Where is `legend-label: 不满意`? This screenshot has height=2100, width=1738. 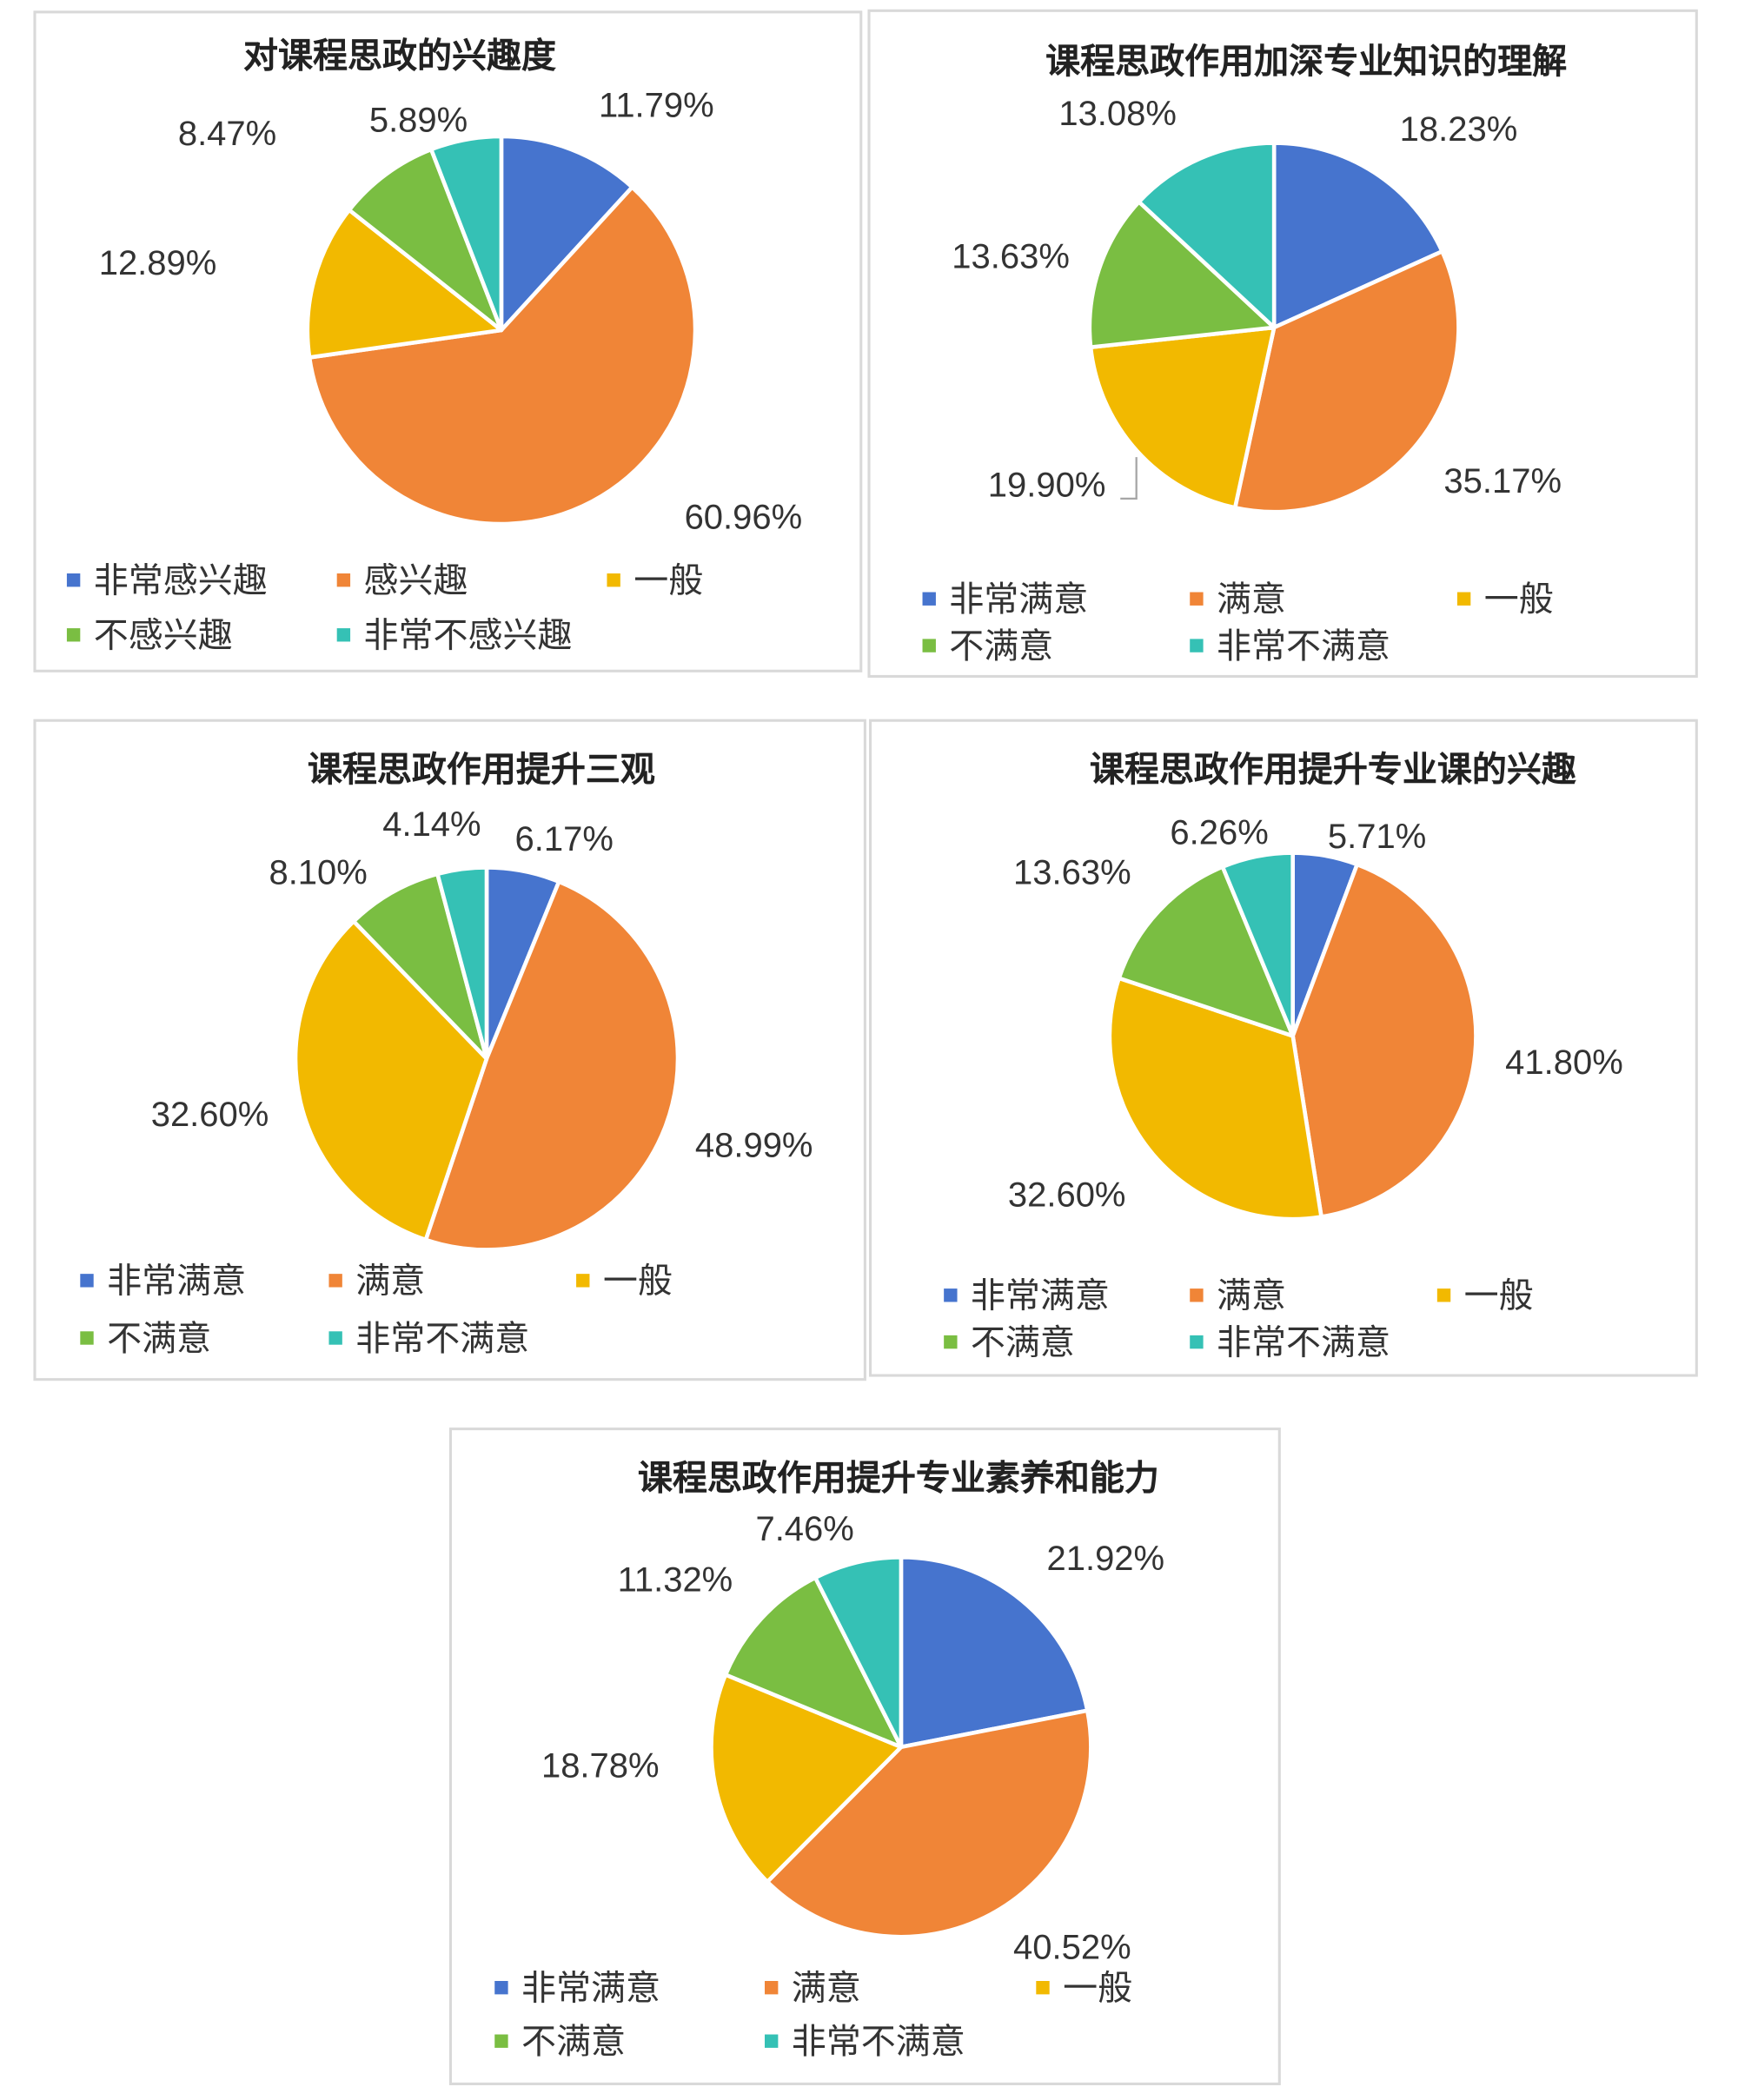
legend-label: 不满意 is located at coordinates (159, 1339).